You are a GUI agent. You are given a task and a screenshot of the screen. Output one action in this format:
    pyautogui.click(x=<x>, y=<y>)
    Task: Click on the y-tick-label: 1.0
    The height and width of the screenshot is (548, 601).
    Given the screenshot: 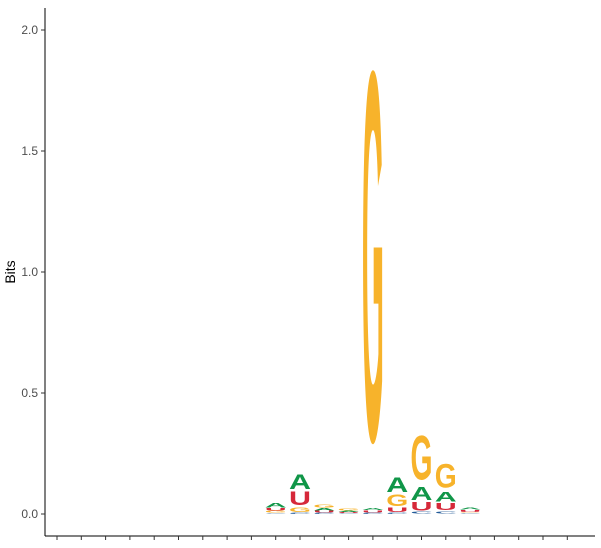 What is the action you would take?
    pyautogui.click(x=29, y=272)
    